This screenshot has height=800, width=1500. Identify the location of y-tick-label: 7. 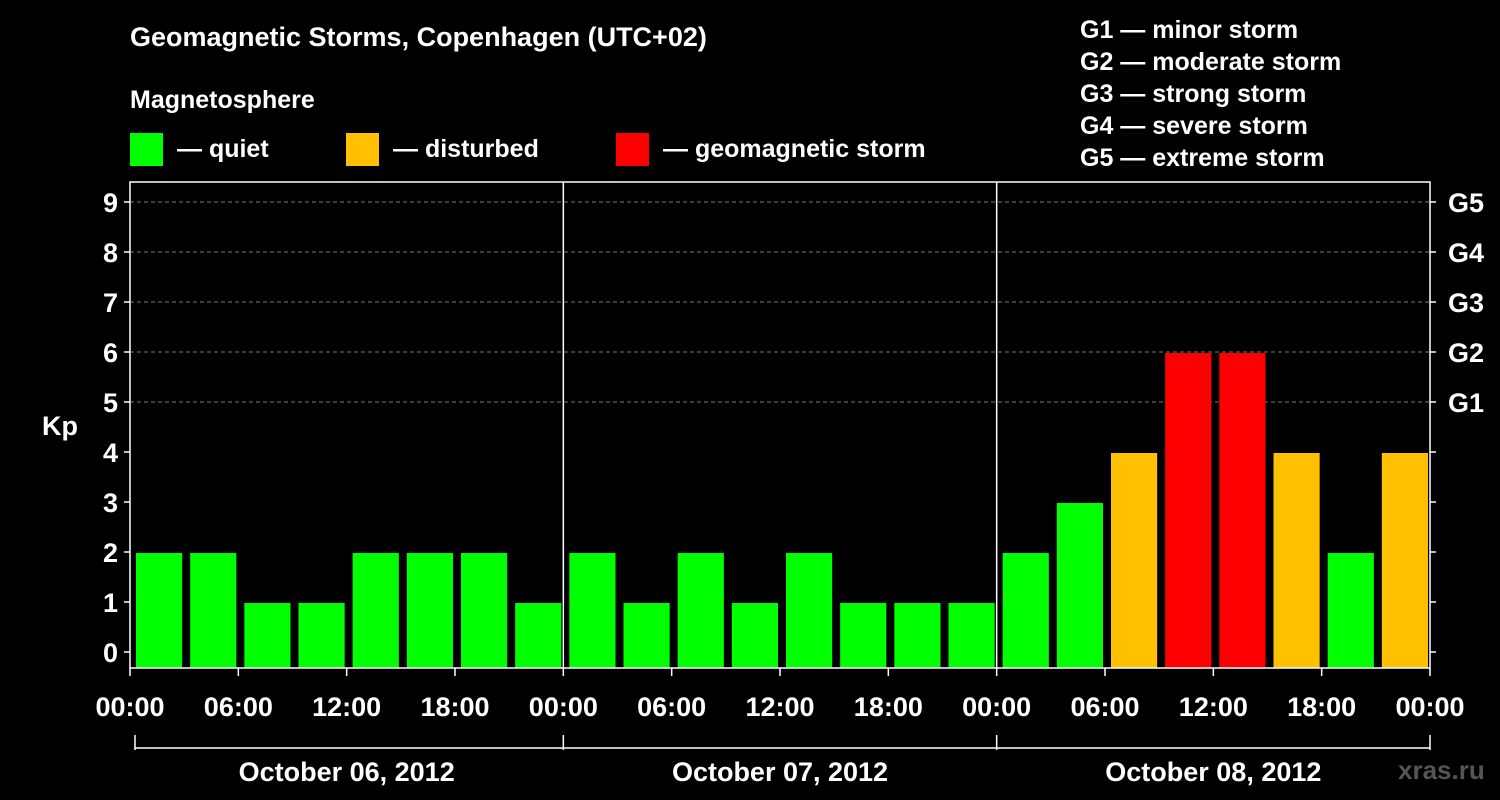
(110, 303).